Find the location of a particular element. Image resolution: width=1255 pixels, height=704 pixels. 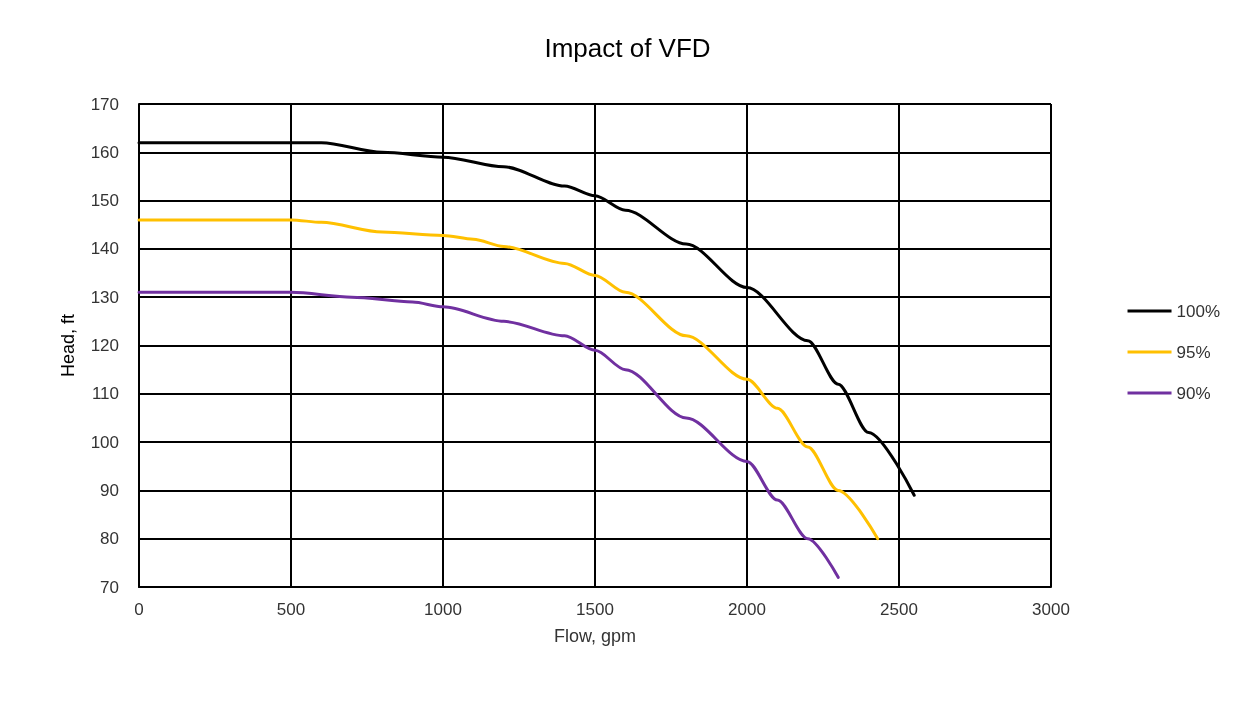

x-tick-label: 2500 is located at coordinates (899, 609).